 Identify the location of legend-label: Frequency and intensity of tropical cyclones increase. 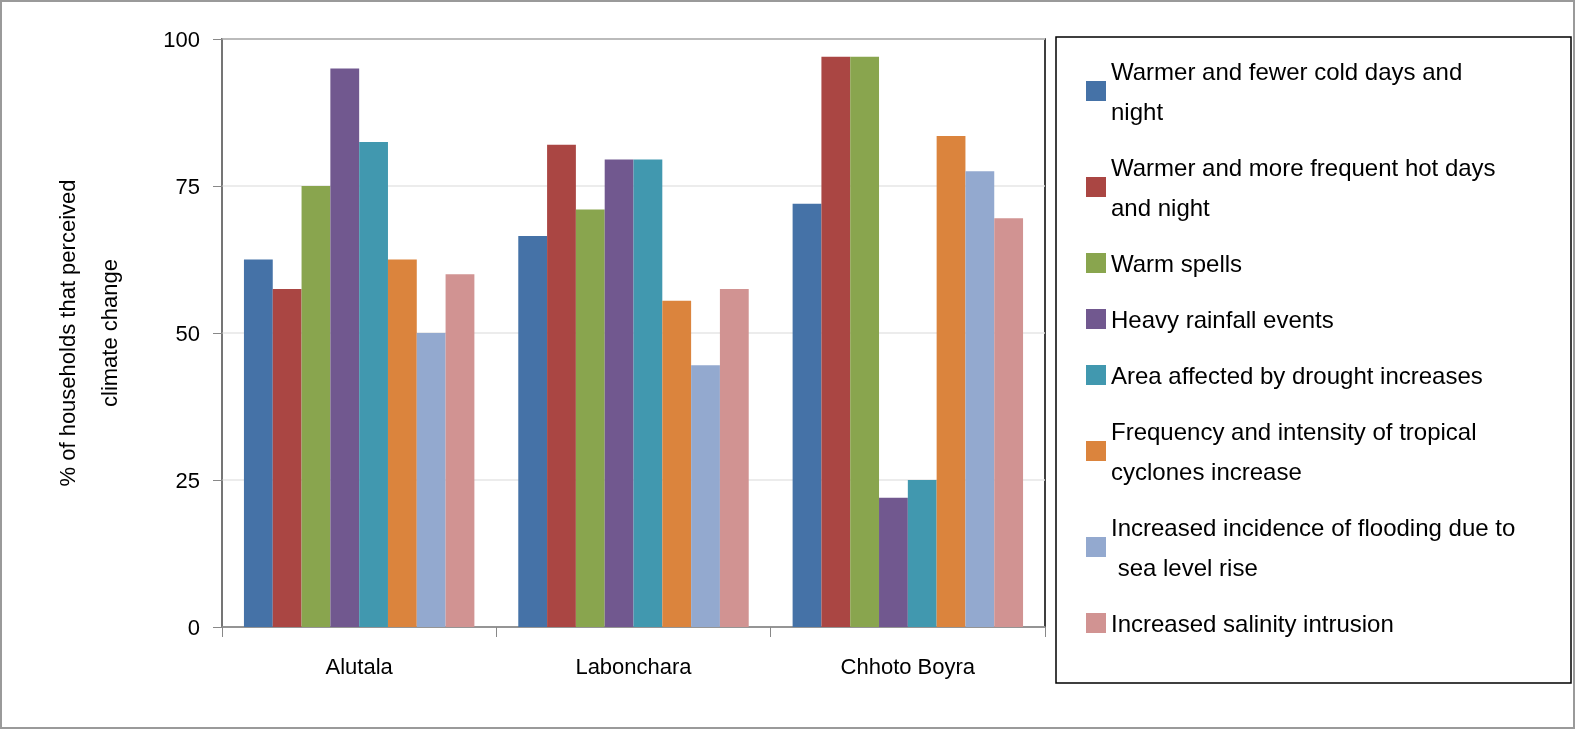
(1297, 451).